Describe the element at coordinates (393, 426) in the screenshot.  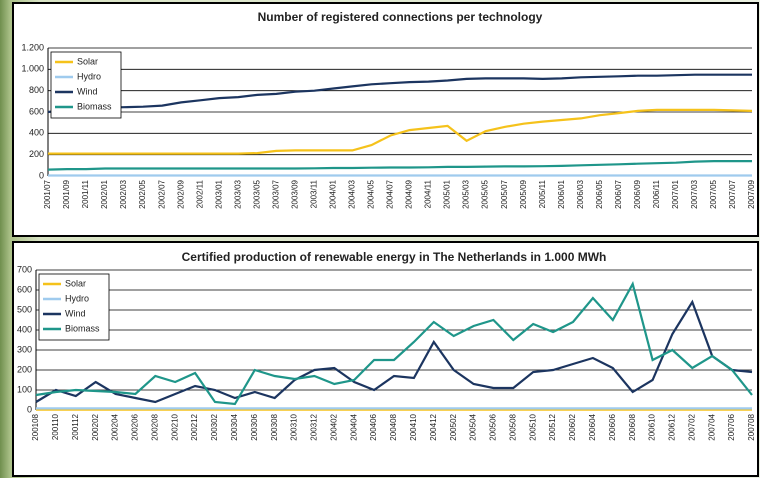
I see `x-tick-label: 200408` at that location.